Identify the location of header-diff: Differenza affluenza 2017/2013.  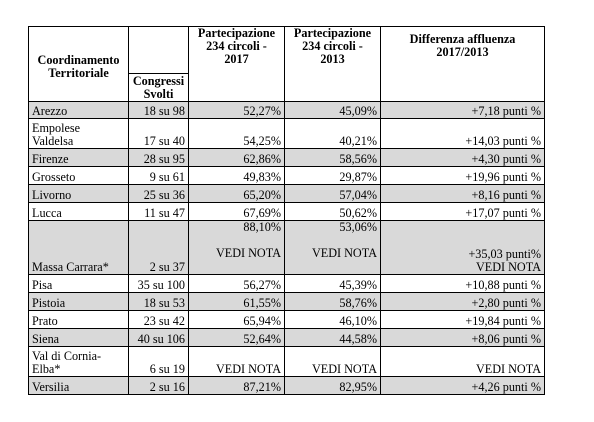
(462, 64).